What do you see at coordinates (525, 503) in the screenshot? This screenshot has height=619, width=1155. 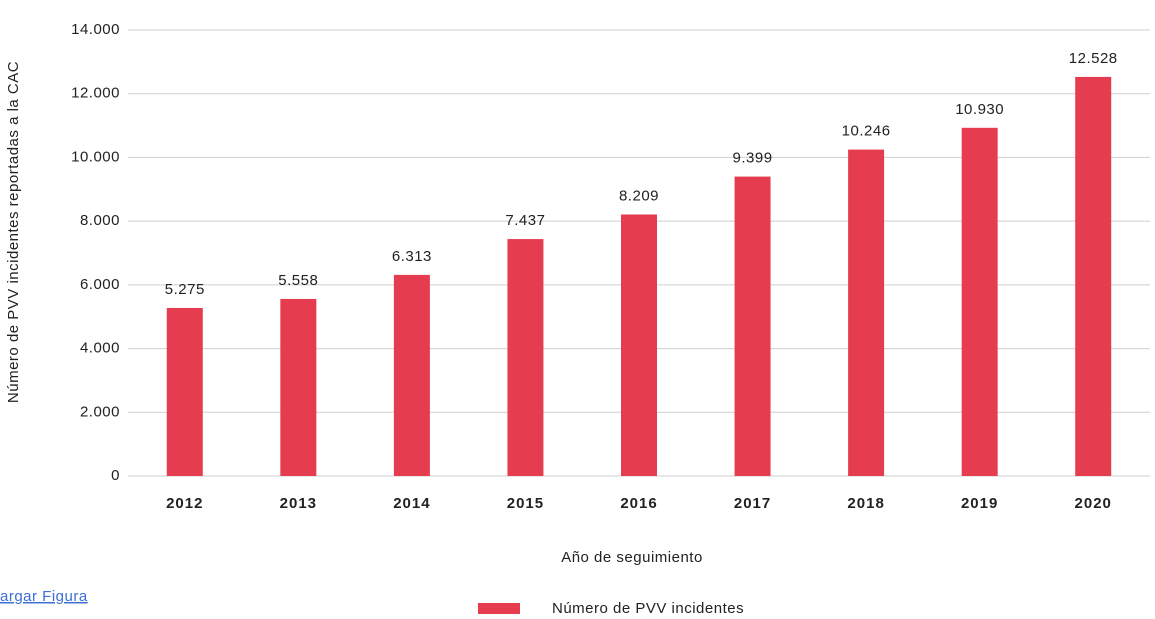 I see `x-tick-label: 2015` at bounding box center [525, 503].